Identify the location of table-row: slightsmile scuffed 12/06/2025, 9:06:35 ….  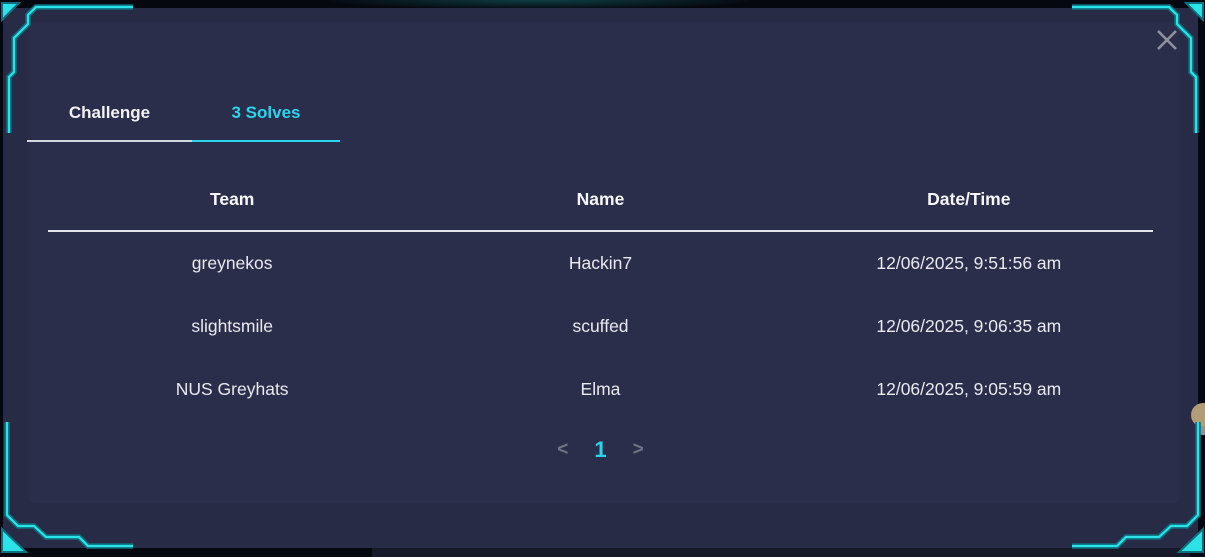
(600, 326).